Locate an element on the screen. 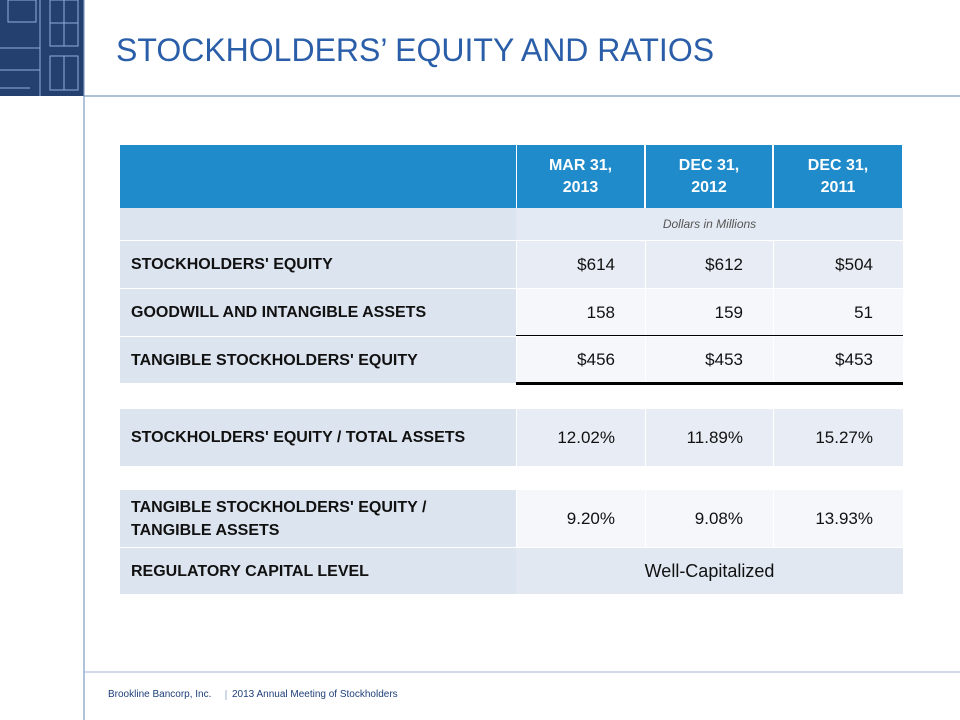  column-header: DEC 31, 2012 is located at coordinates (708, 176).